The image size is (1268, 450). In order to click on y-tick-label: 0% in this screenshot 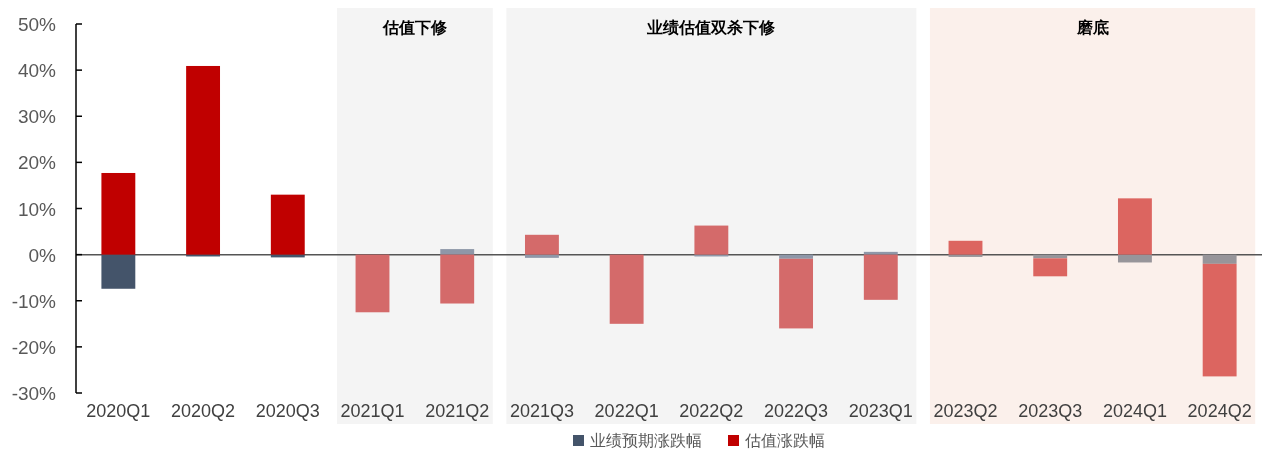, I will do `click(42, 255)`.